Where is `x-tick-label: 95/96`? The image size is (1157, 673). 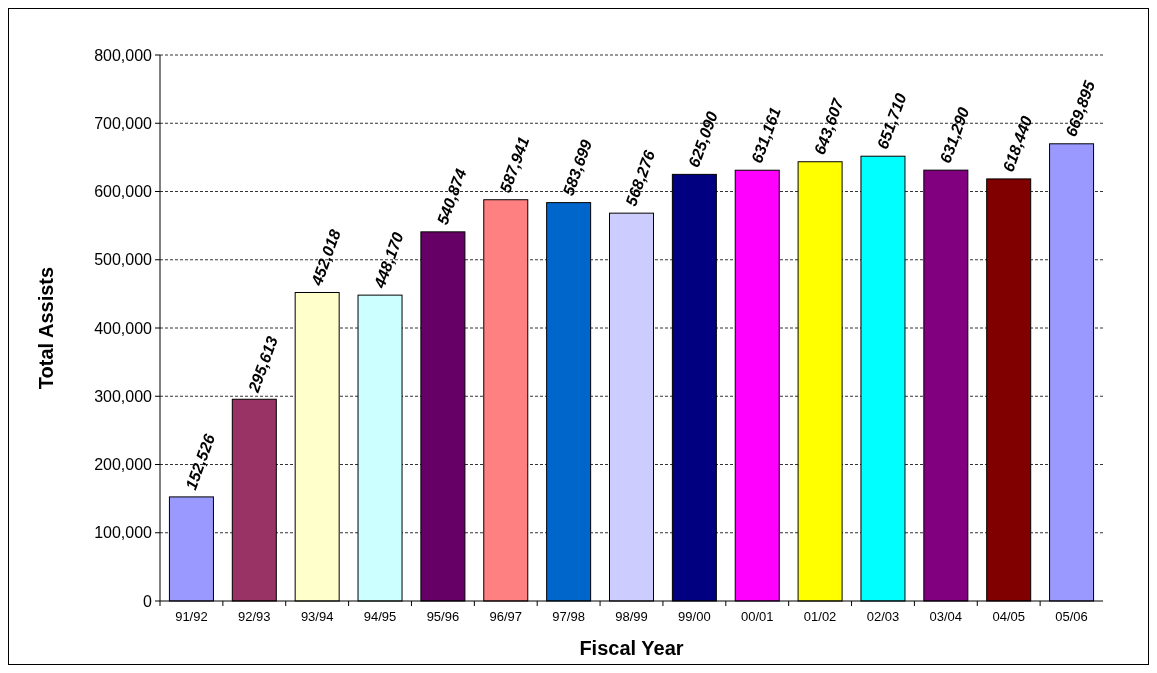
x-tick-label: 95/96 is located at coordinates (443, 616).